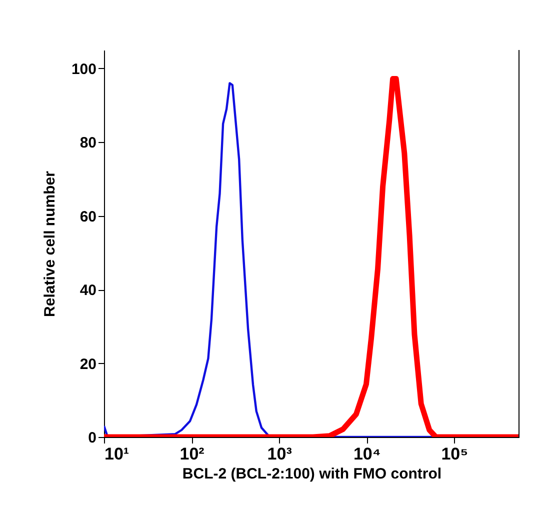 The height and width of the screenshot is (509, 540). I want to click on y-tick-label: 100, so click(83, 69).